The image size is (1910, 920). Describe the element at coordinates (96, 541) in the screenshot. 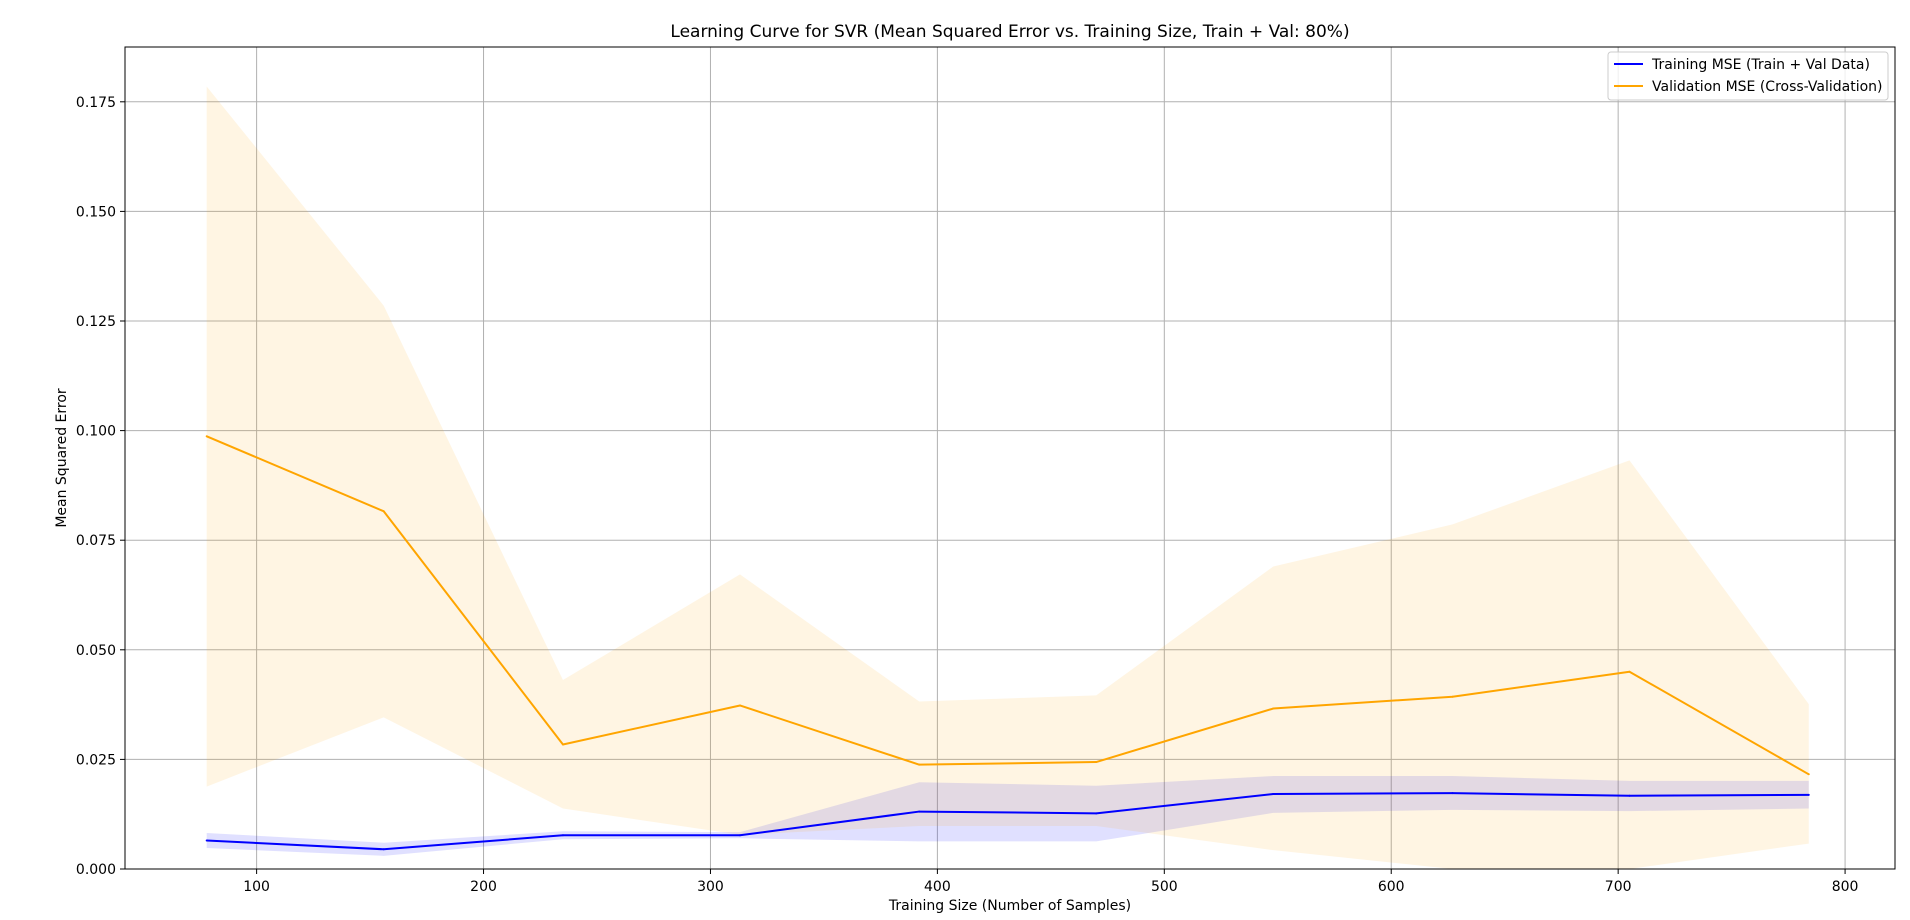

I see `y-tick-label: 0.075` at that location.